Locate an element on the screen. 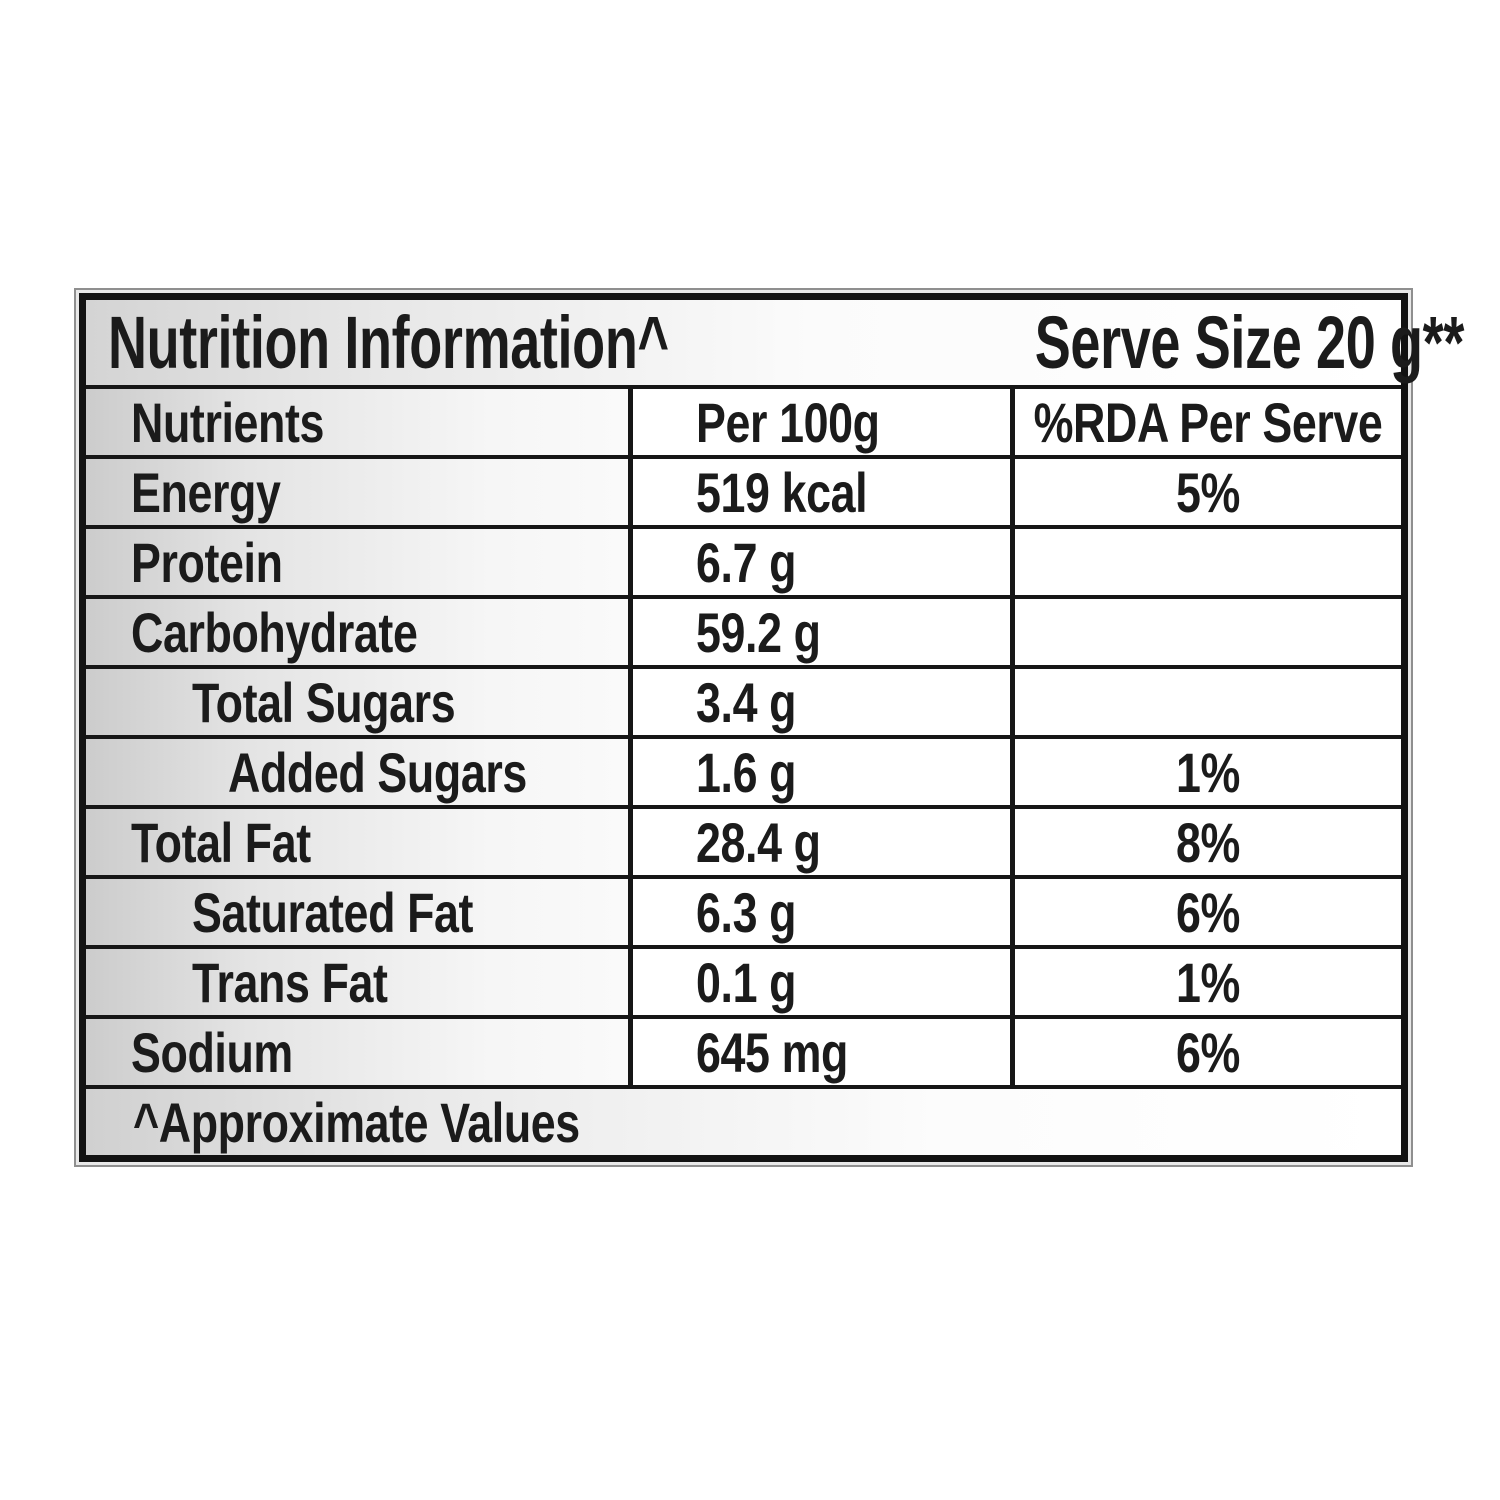 This screenshot has height=1500, width=1500. col-header-nutrients: Nutrients is located at coordinates (357, 422).